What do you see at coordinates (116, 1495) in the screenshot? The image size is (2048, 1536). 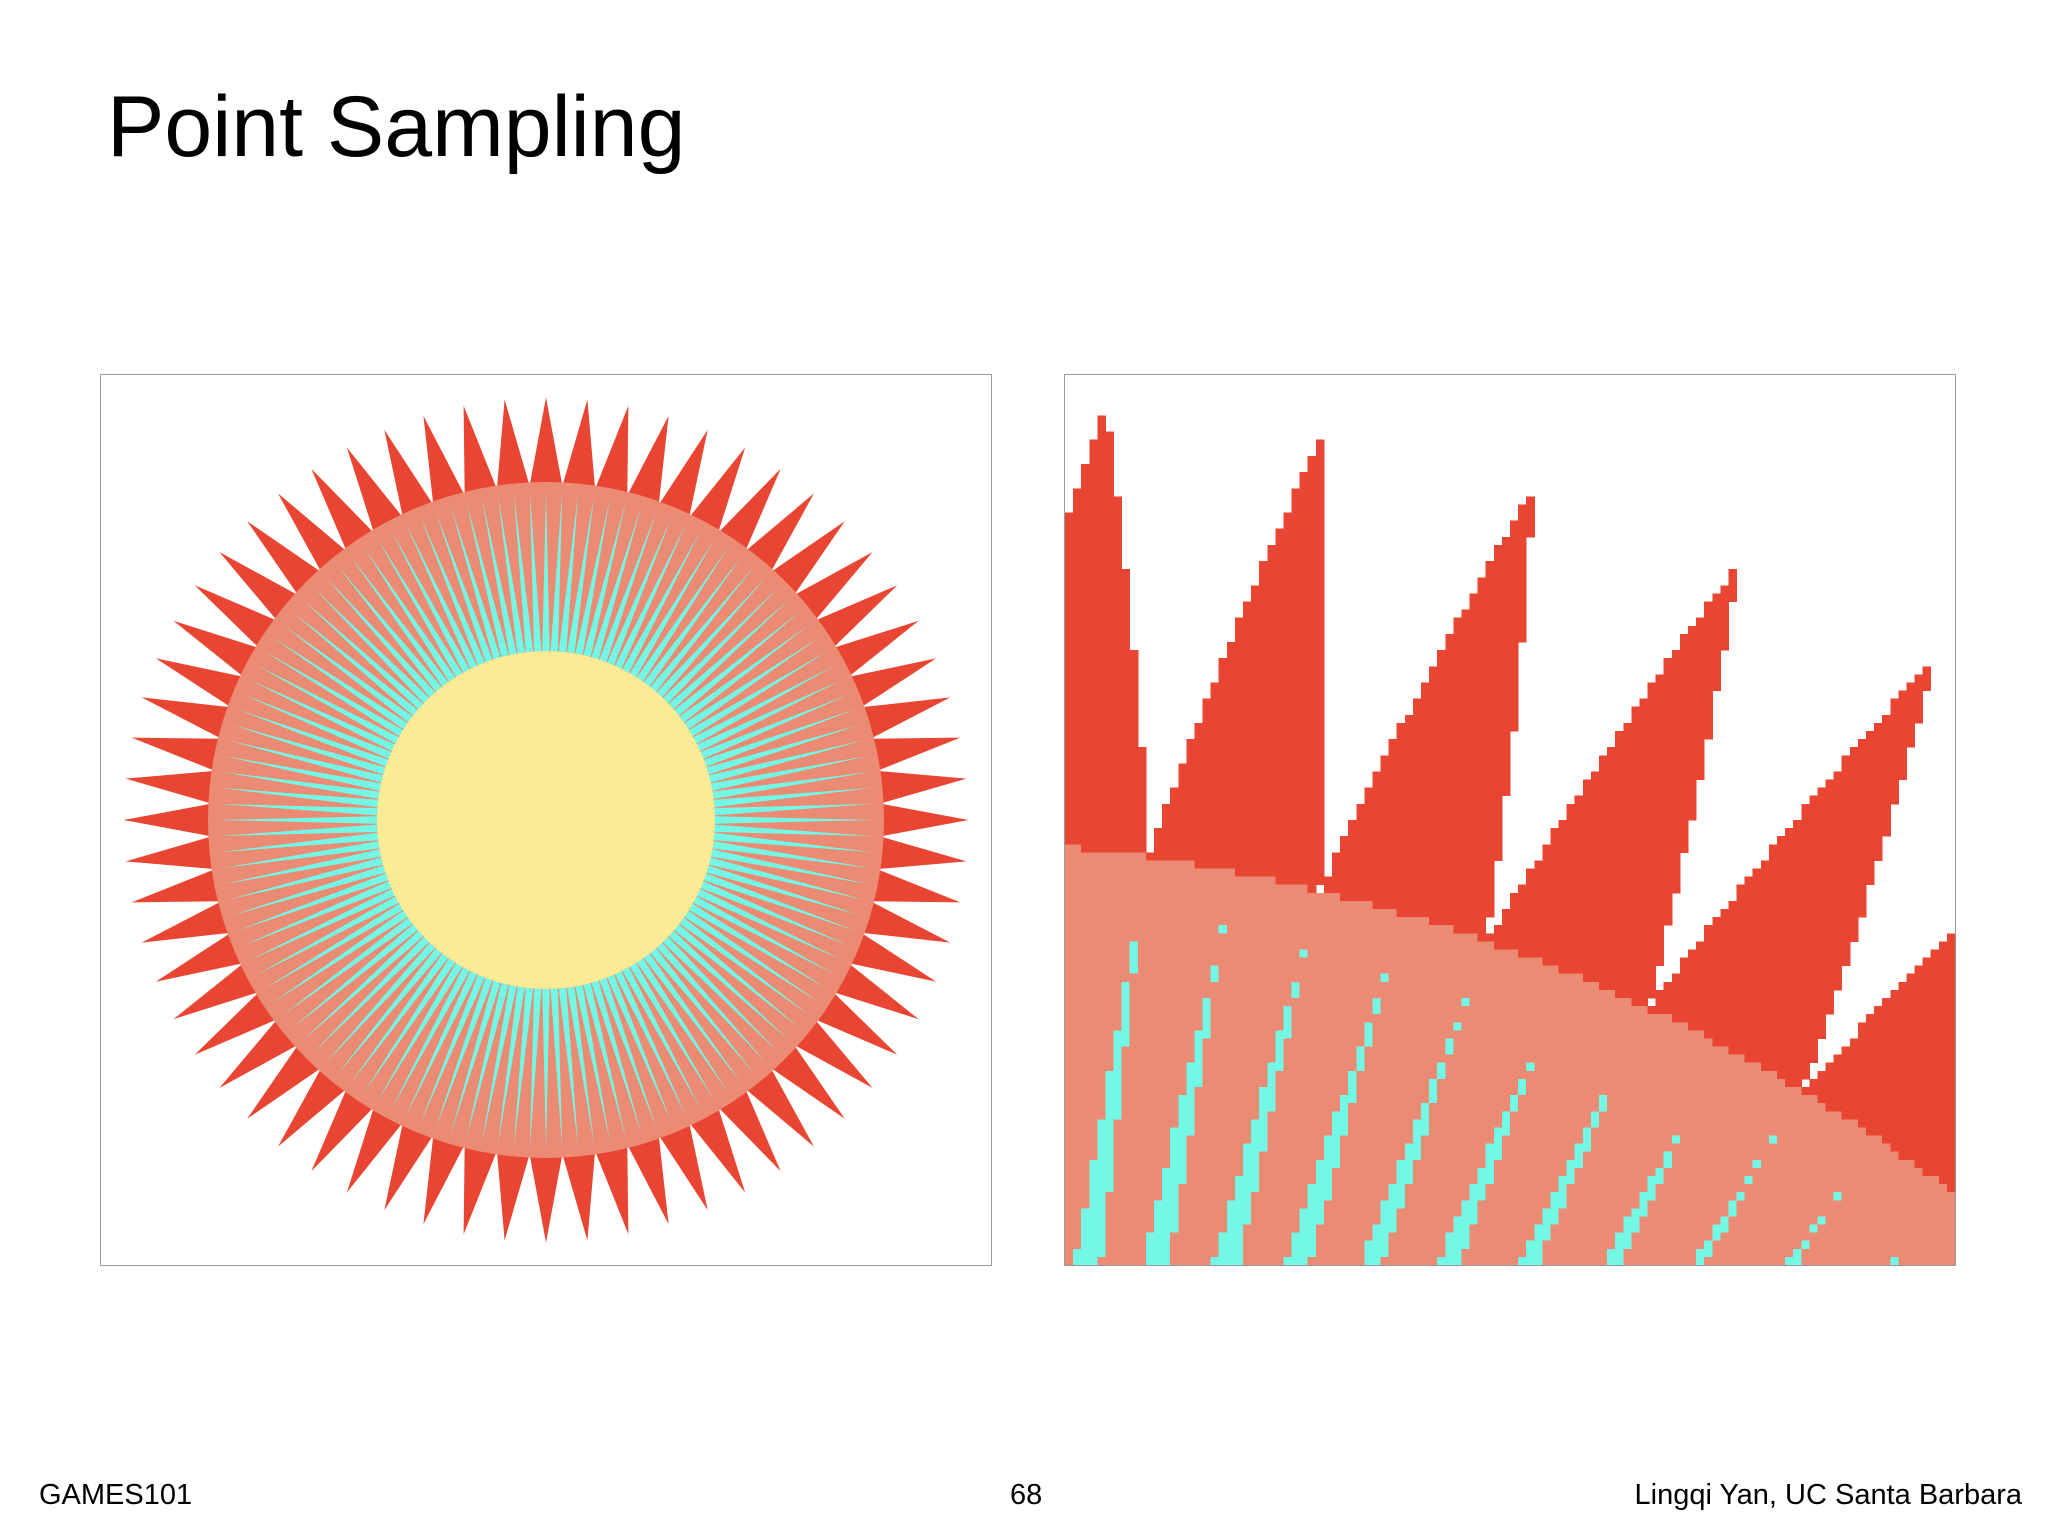 I see `footer-course: GAMES101` at bounding box center [116, 1495].